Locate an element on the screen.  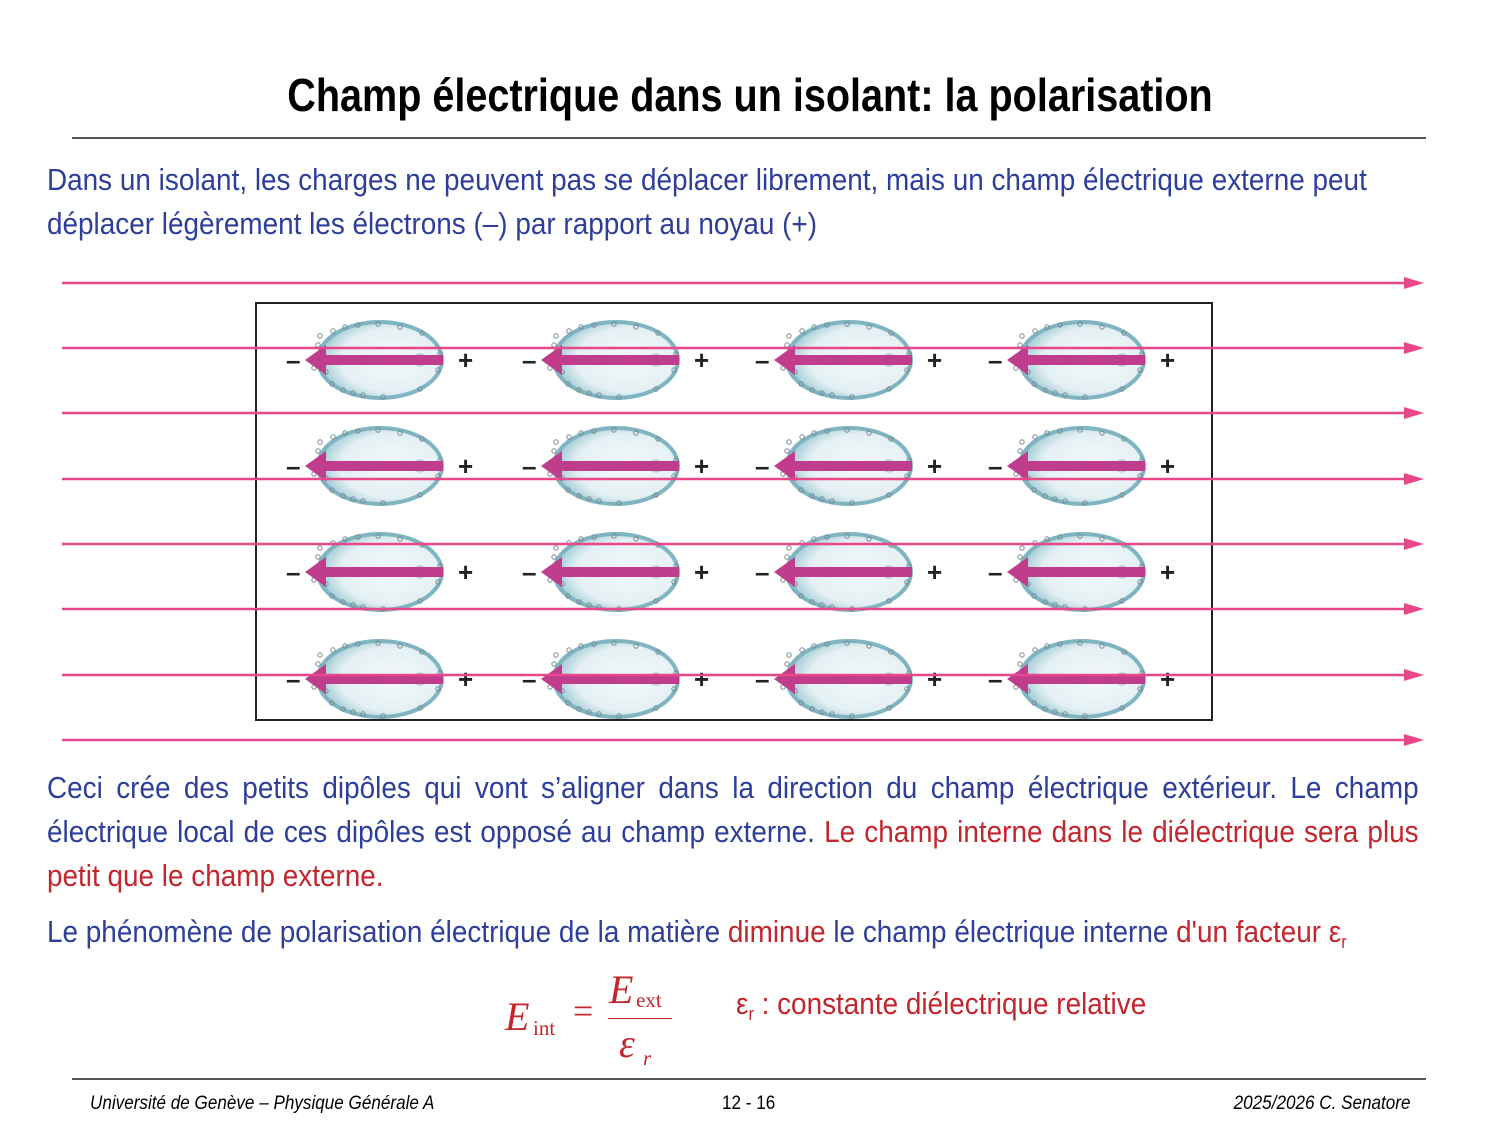
factor-text-2: le champ électrique interne is located at coordinates (1001, 931).